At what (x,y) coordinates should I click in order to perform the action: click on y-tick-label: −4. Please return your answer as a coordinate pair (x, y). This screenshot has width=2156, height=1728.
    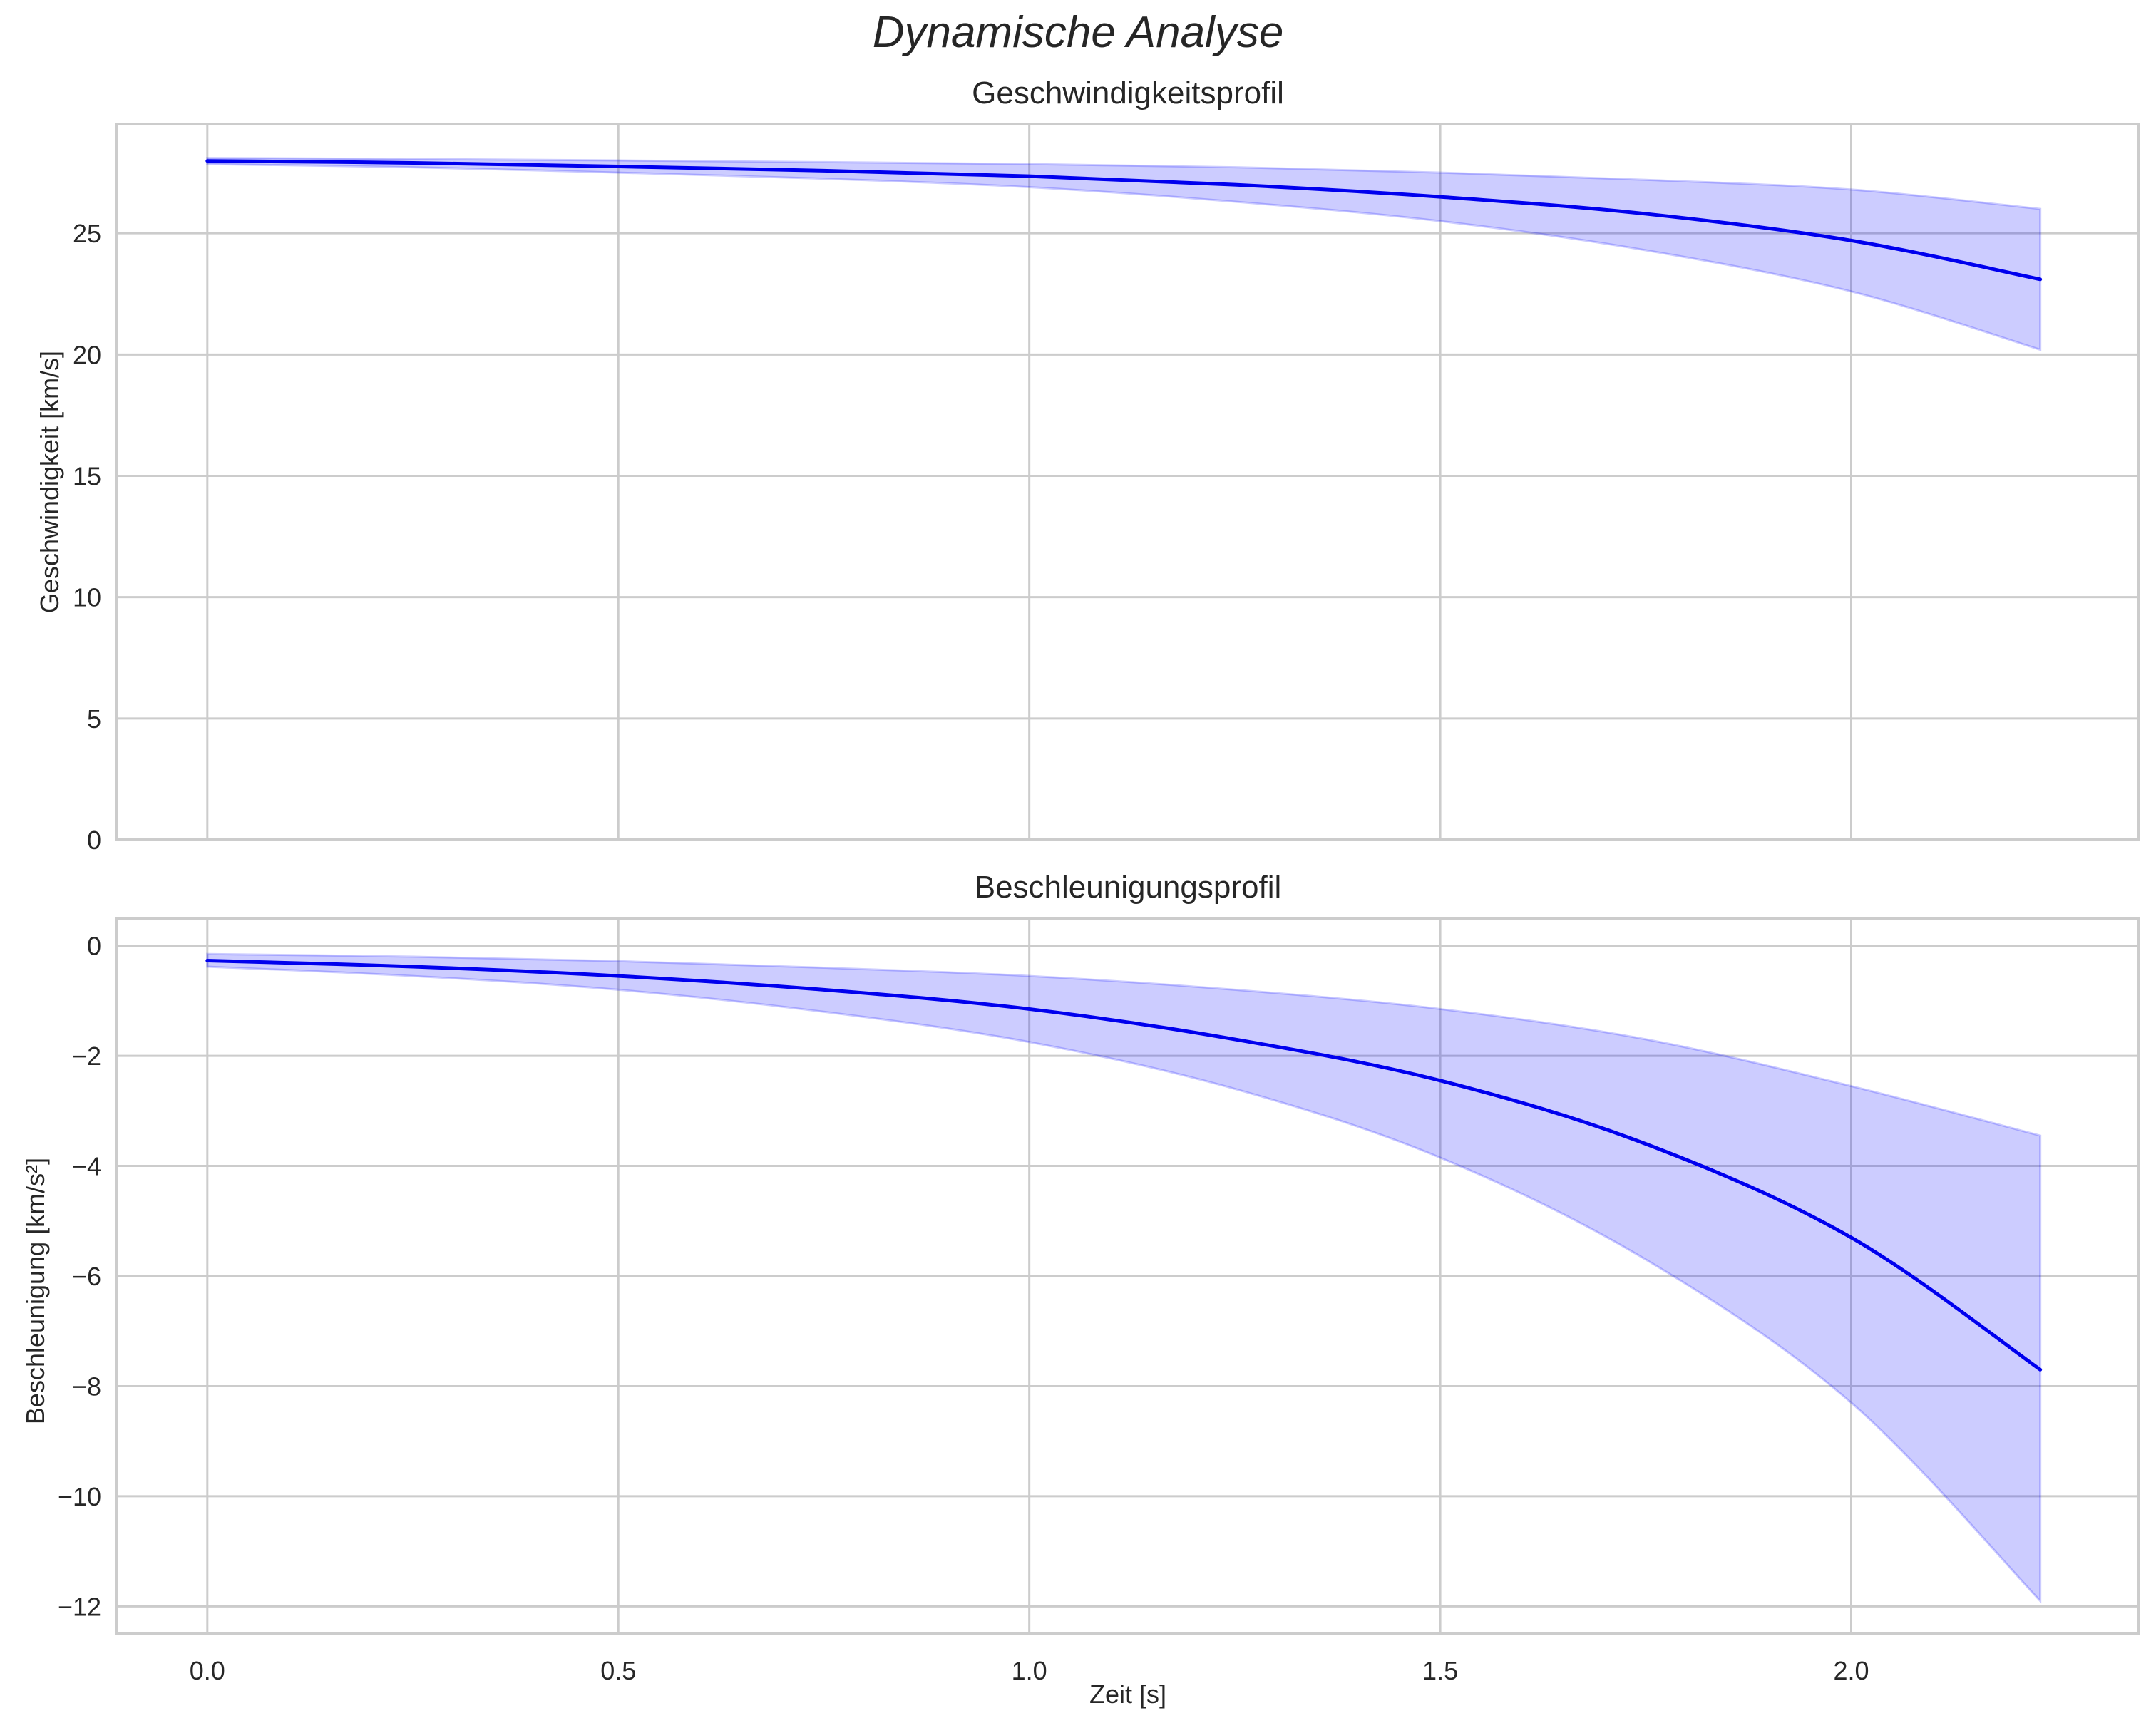
    Looking at the image, I should click on (86, 1166).